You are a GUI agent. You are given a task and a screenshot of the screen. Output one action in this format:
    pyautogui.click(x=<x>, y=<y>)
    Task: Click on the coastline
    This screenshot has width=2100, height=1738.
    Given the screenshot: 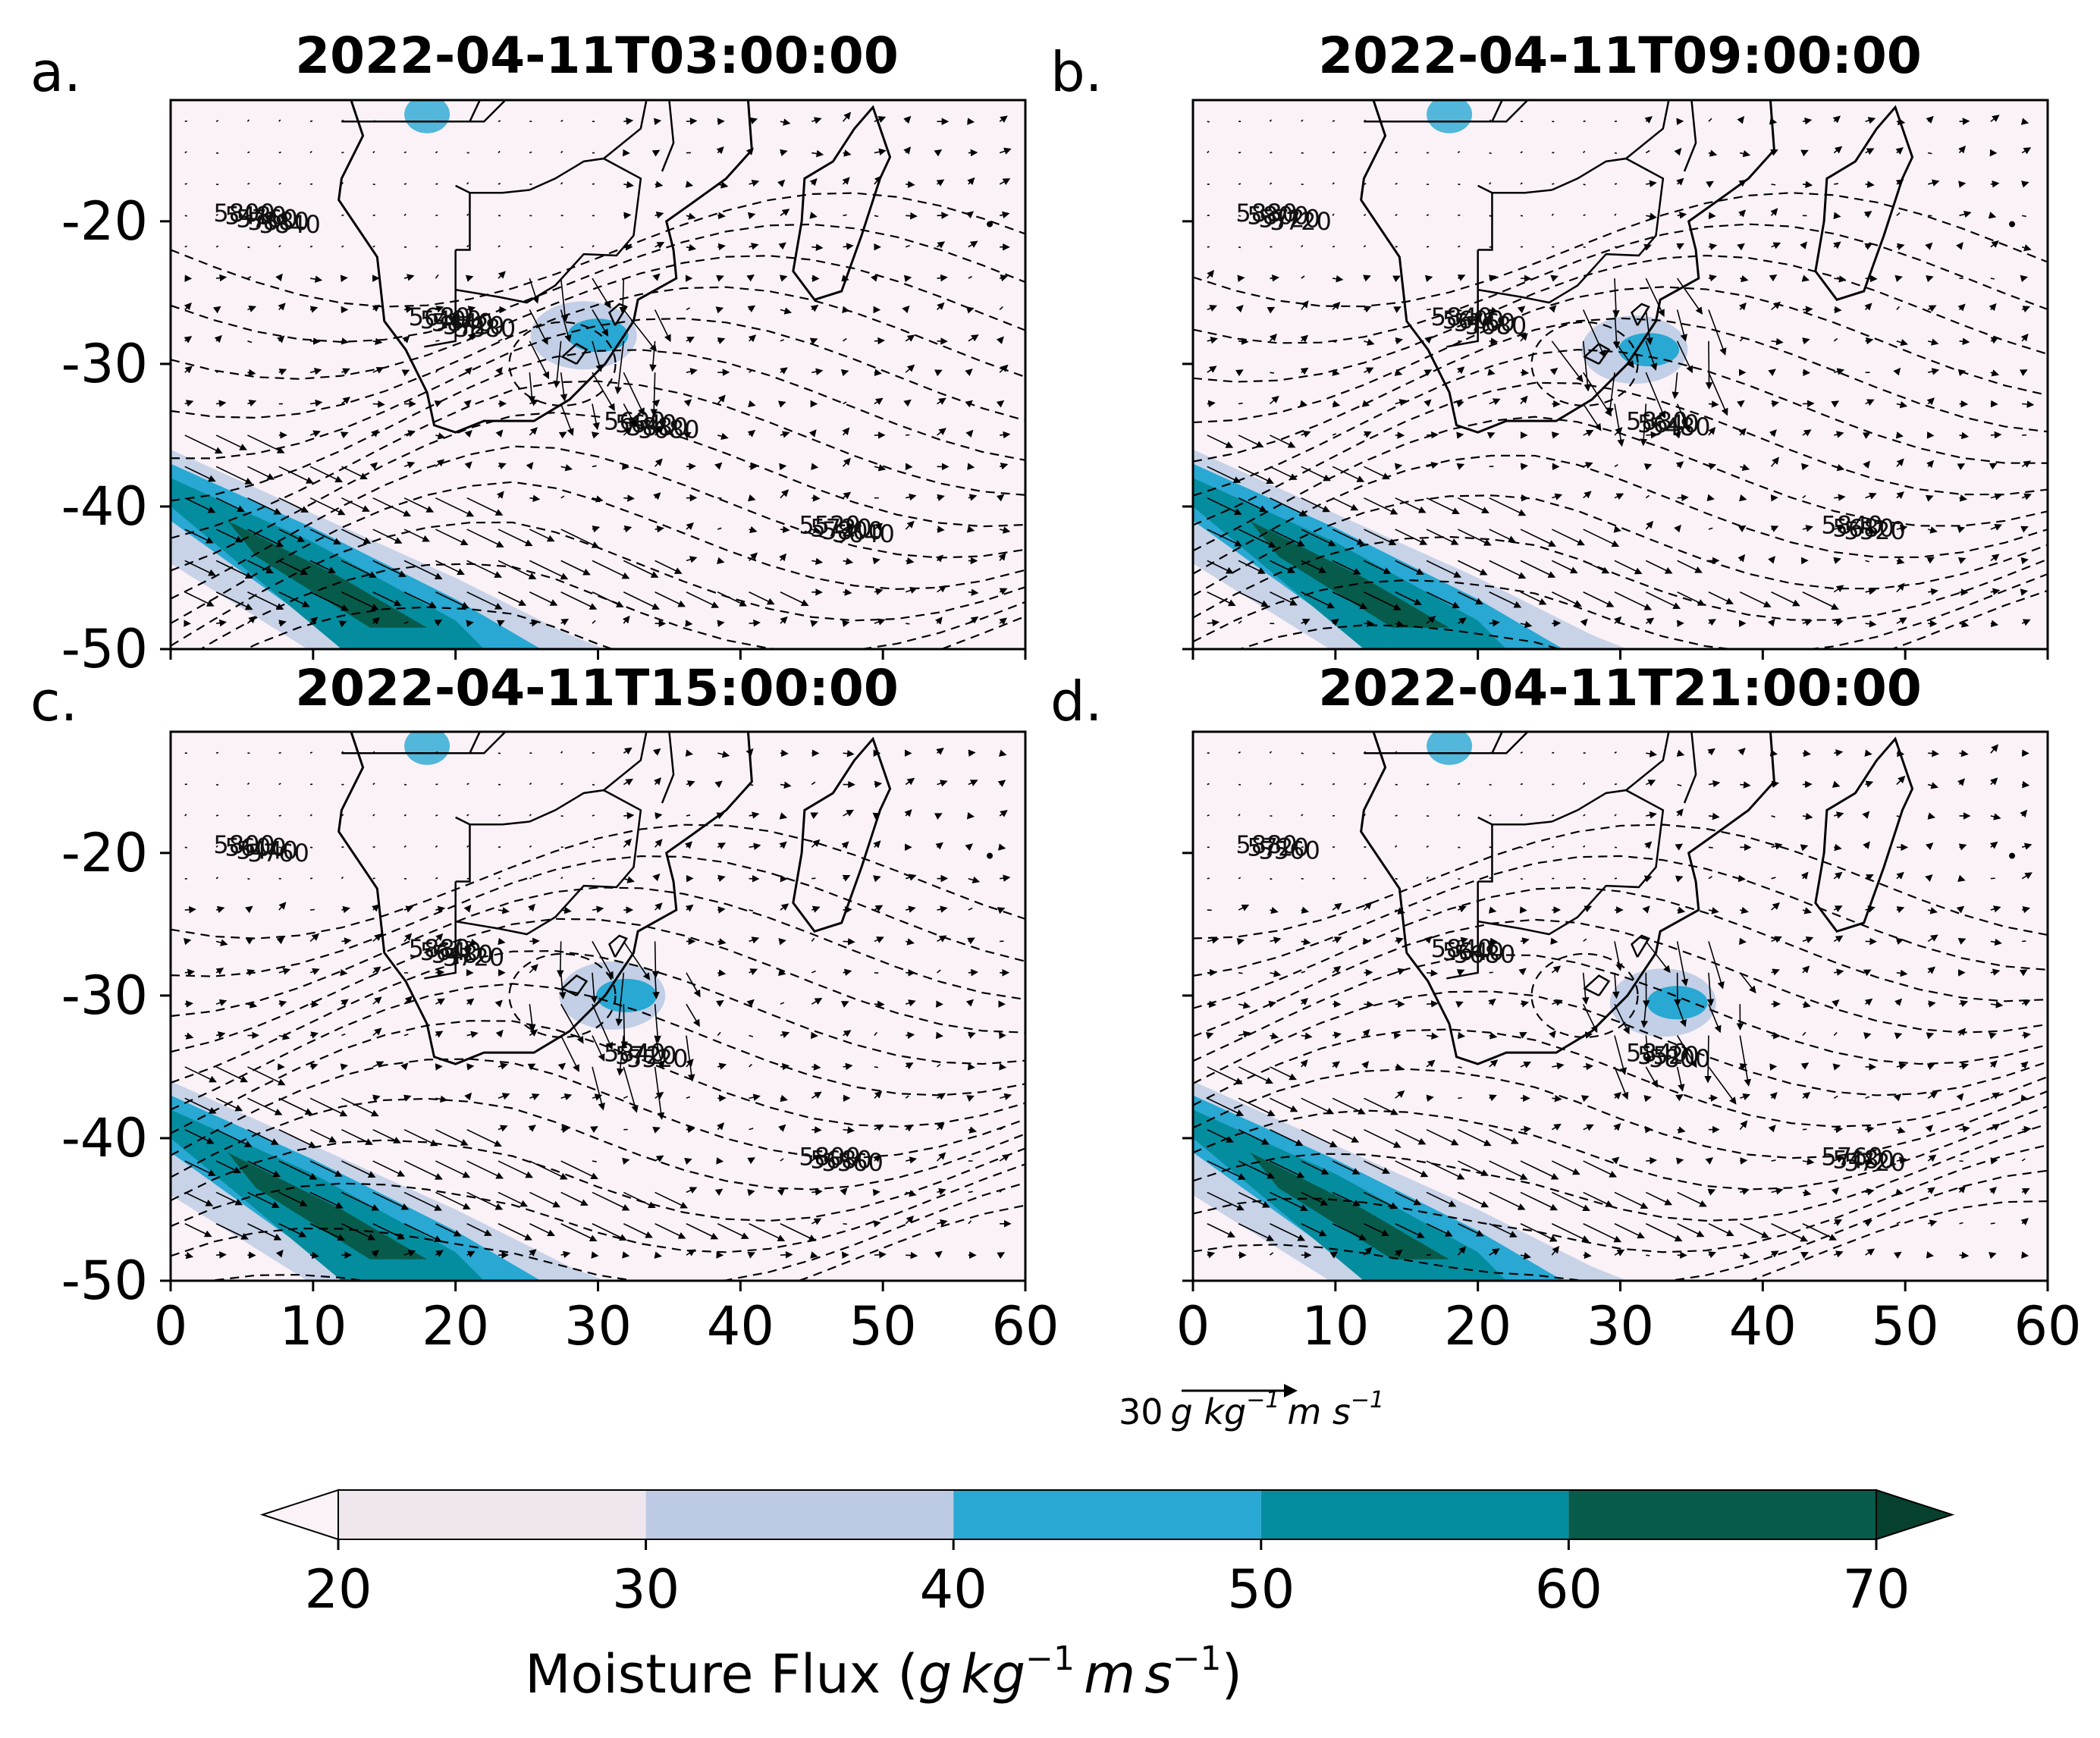 What is the action you would take?
    pyautogui.click(x=1567, y=267)
    